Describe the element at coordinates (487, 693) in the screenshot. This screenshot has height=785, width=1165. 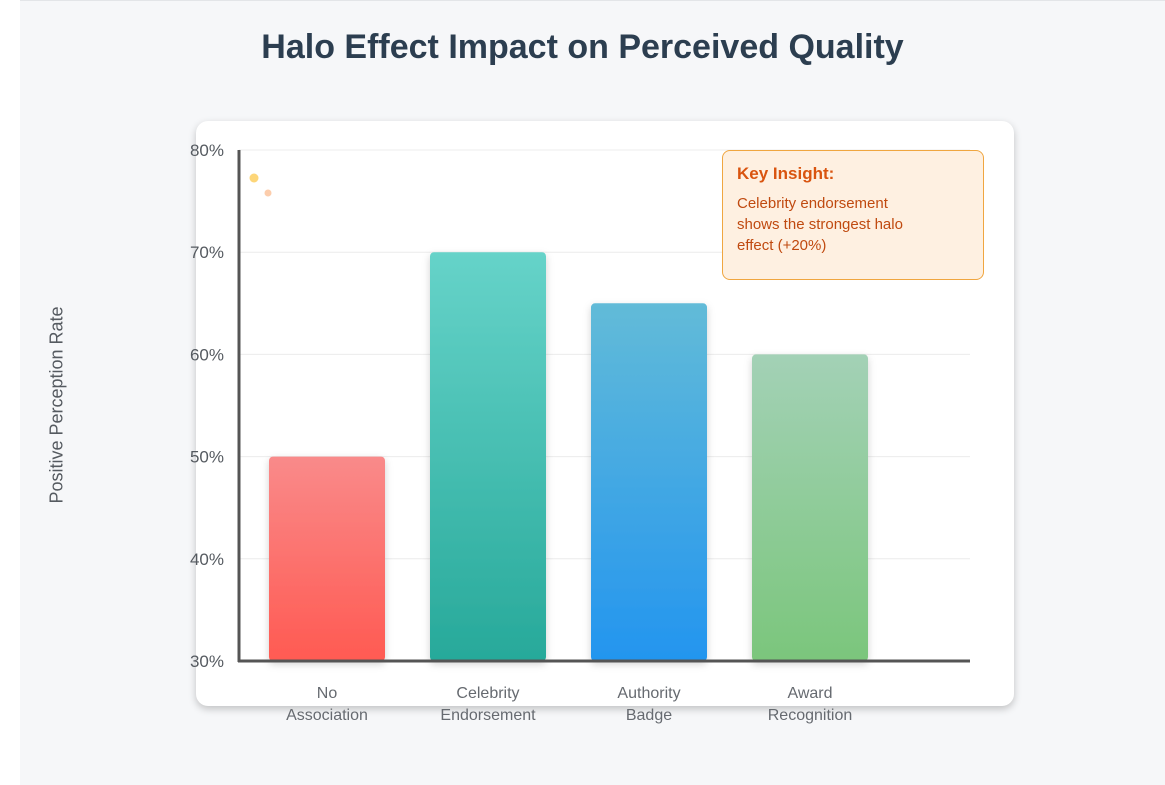
I see `x-tick-label: Celebrity` at that location.